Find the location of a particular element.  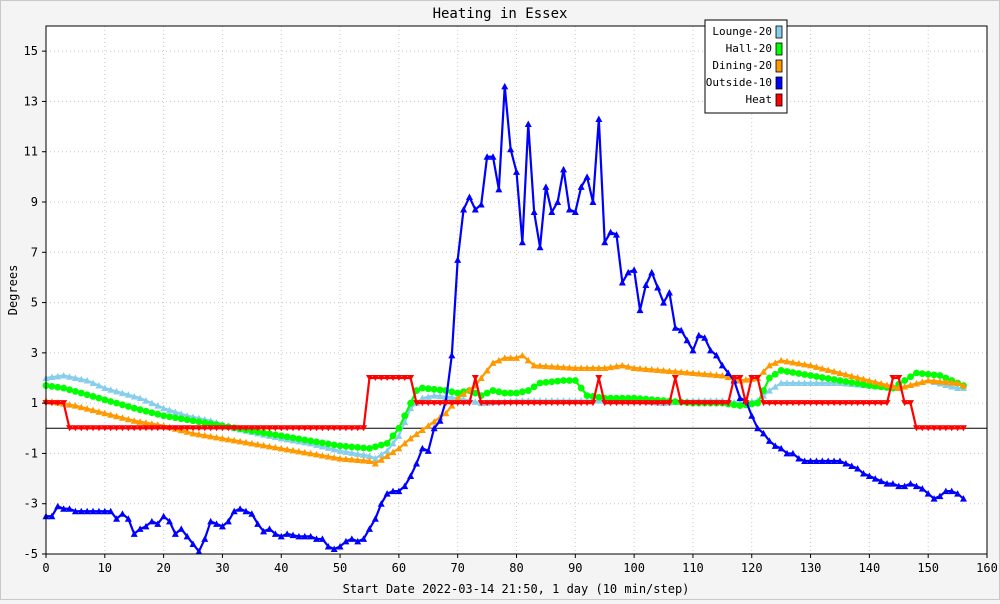

legend-label: Outside-10 is located at coordinates (739, 82).